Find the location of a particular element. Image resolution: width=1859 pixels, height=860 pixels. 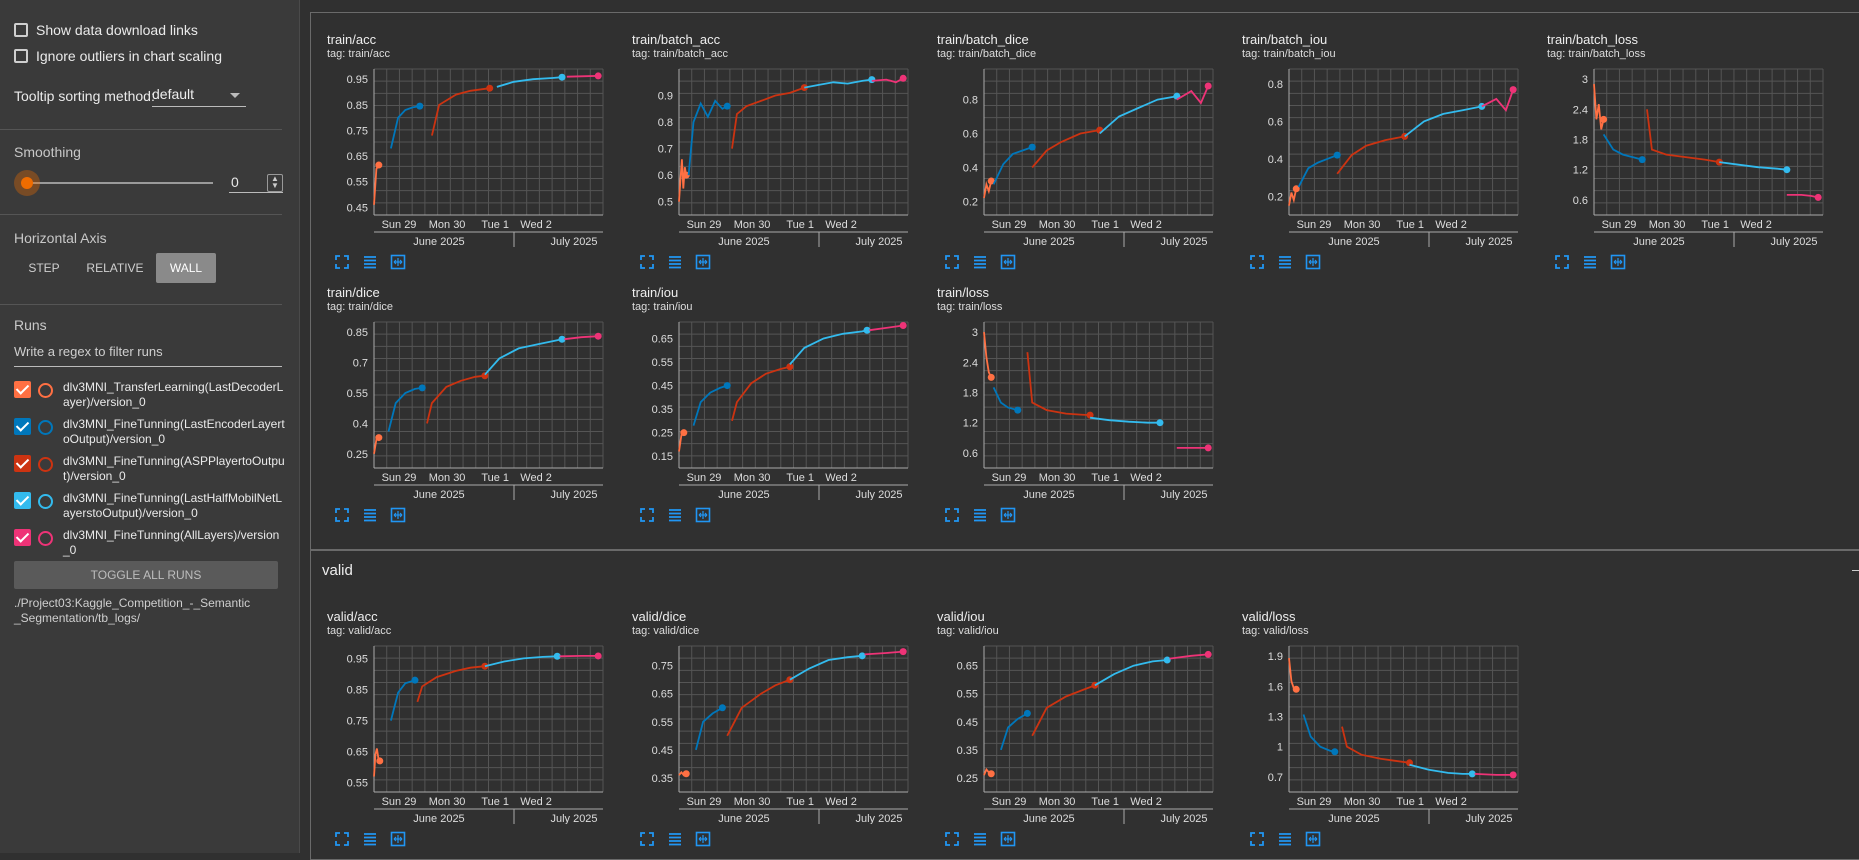

smoothing-slider-track is located at coordinates (120, 183).